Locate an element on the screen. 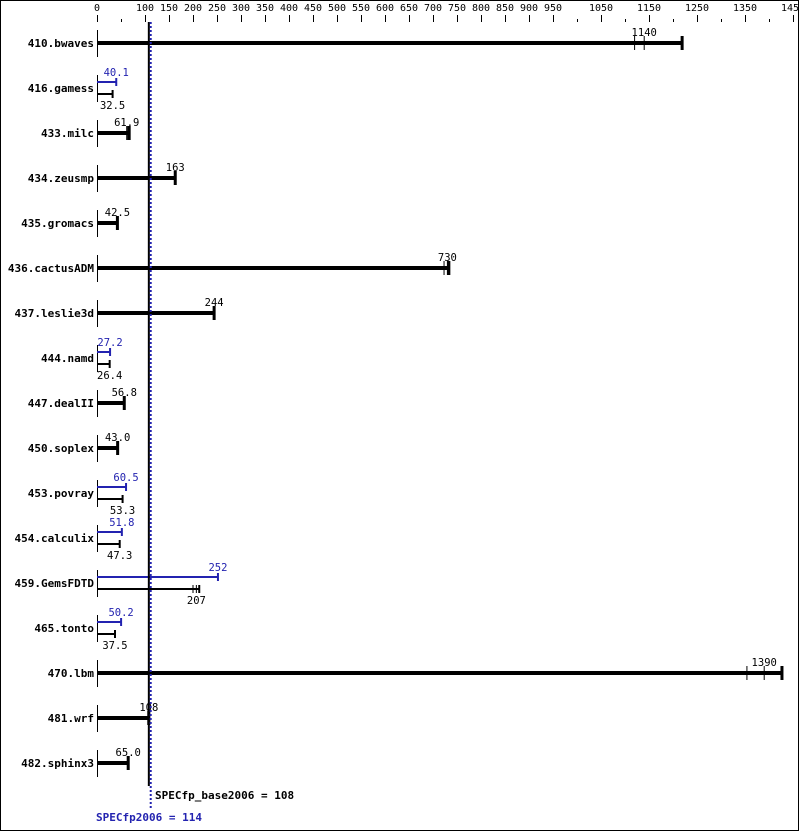 Image resolution: width=799 pixels, height=831 pixels. x-tick-label: 1350 is located at coordinates (745, 8).